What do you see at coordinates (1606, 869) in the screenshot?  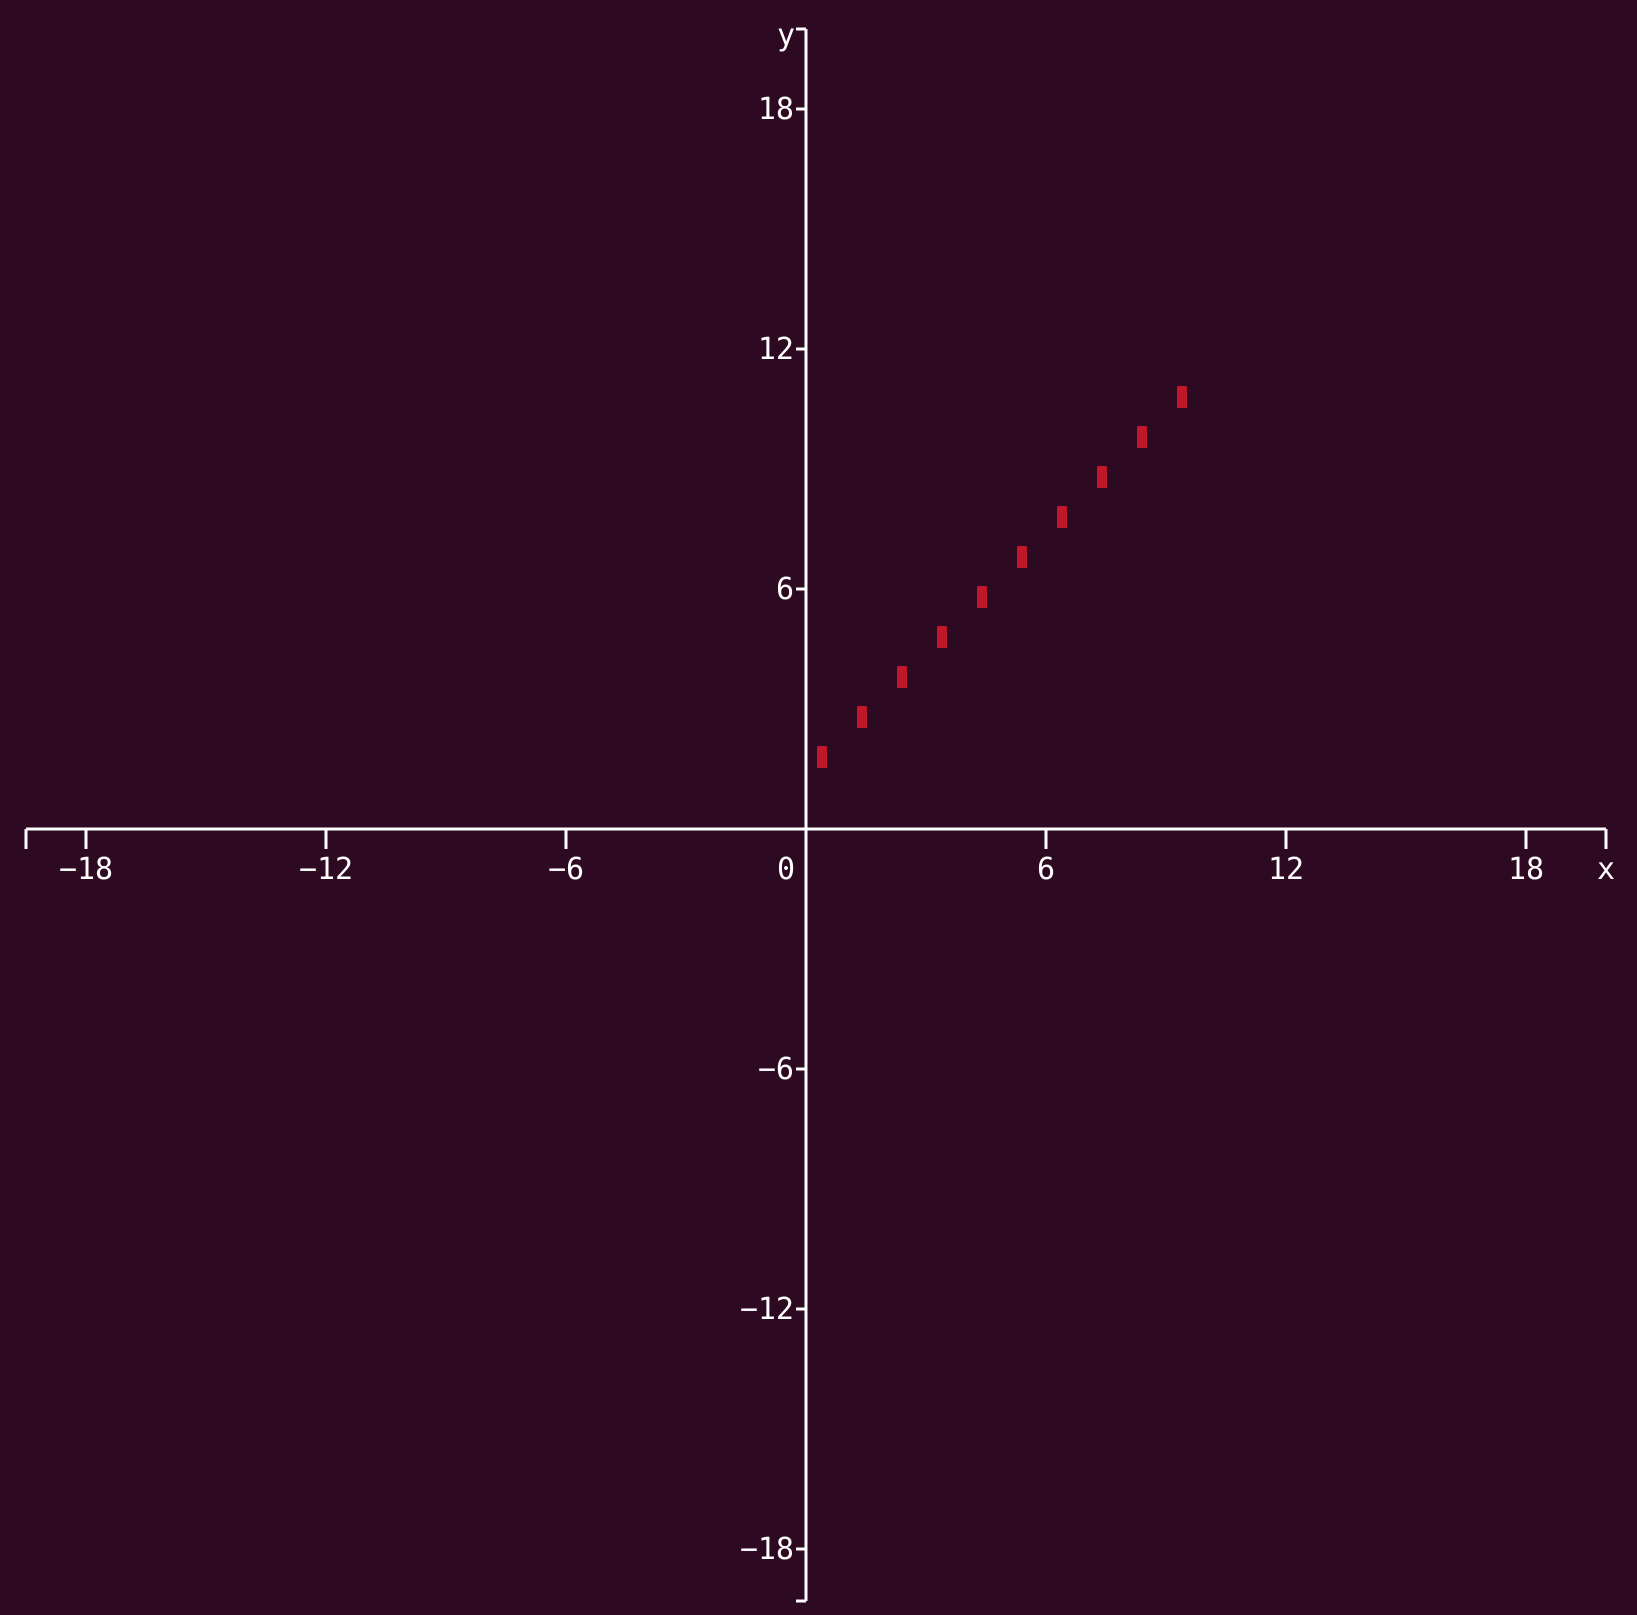 I see `x-axis-label: x` at bounding box center [1606, 869].